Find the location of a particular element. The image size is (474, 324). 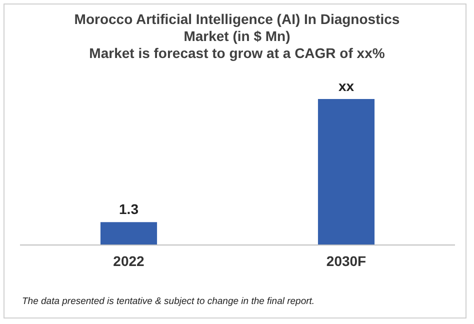

x-tick-label: 2022 is located at coordinates (129, 261).